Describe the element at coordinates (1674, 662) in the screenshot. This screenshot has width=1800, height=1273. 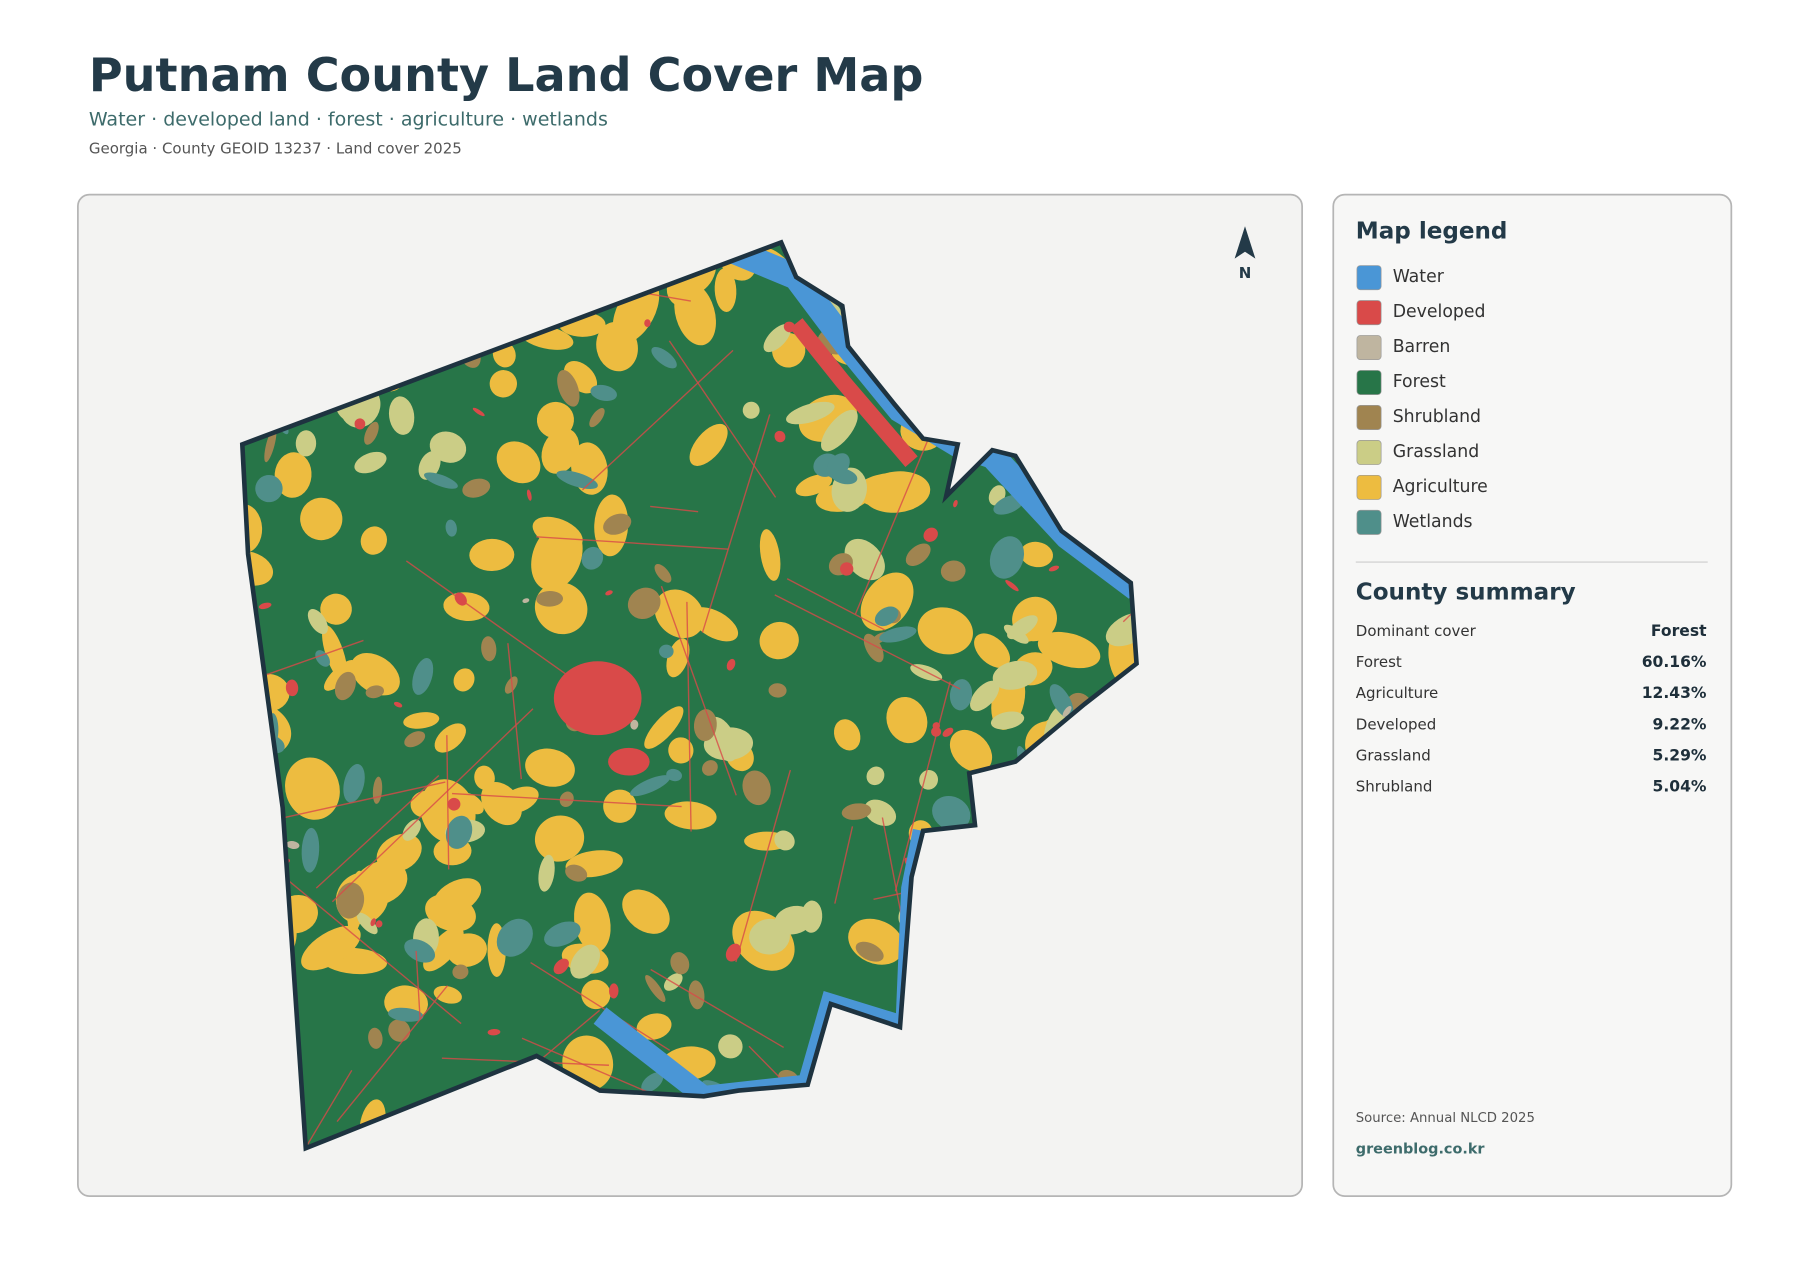
I see `summary-value: 60.16%` at that location.